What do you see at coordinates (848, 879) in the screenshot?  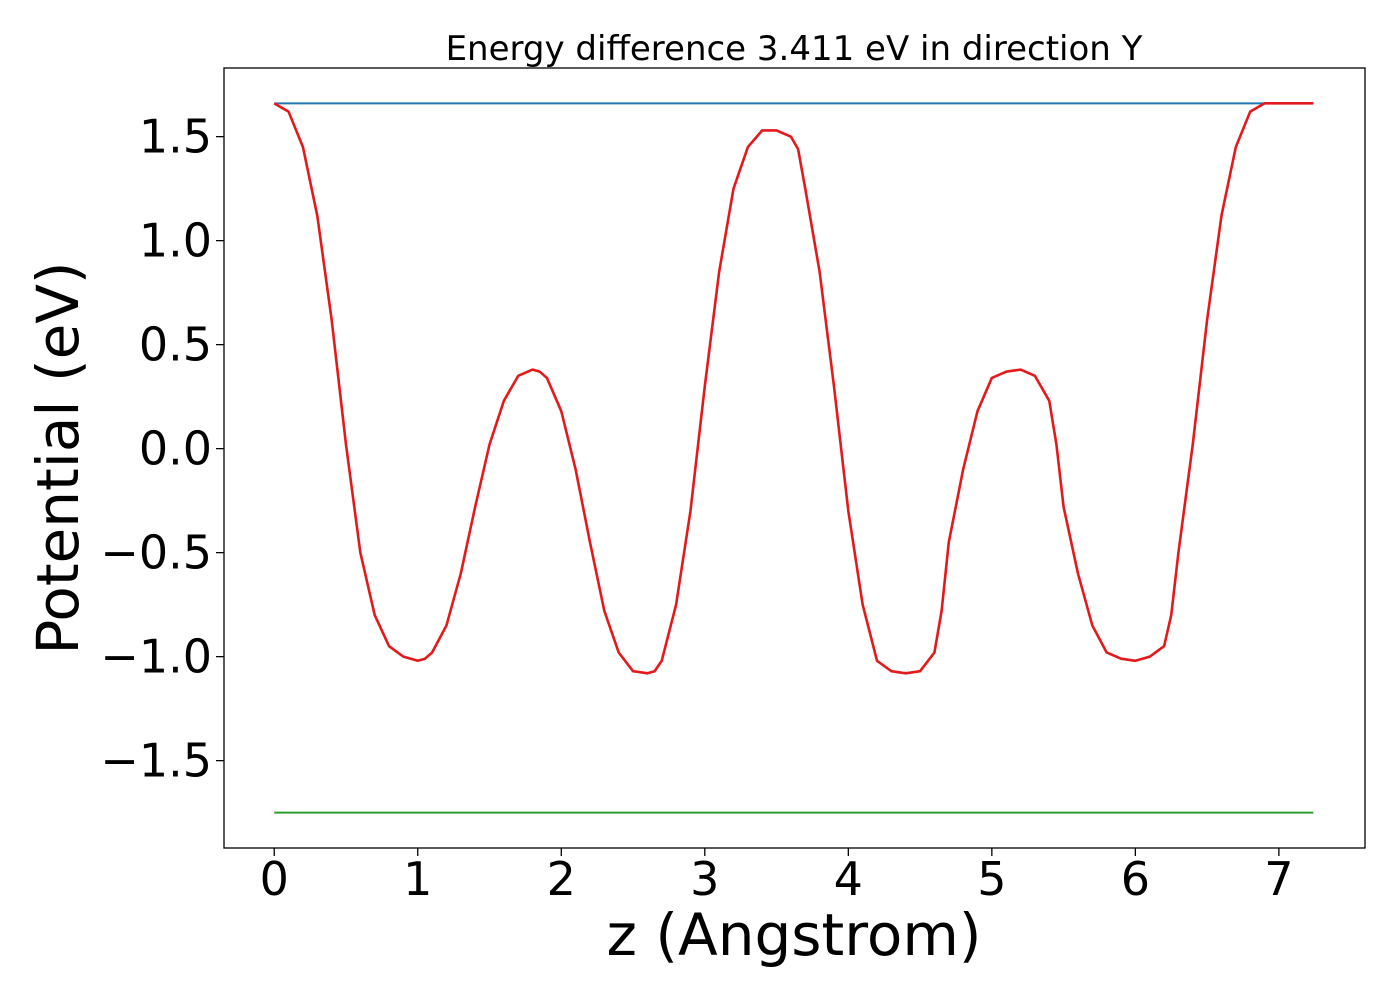 I see `x-tick-label: 4` at bounding box center [848, 879].